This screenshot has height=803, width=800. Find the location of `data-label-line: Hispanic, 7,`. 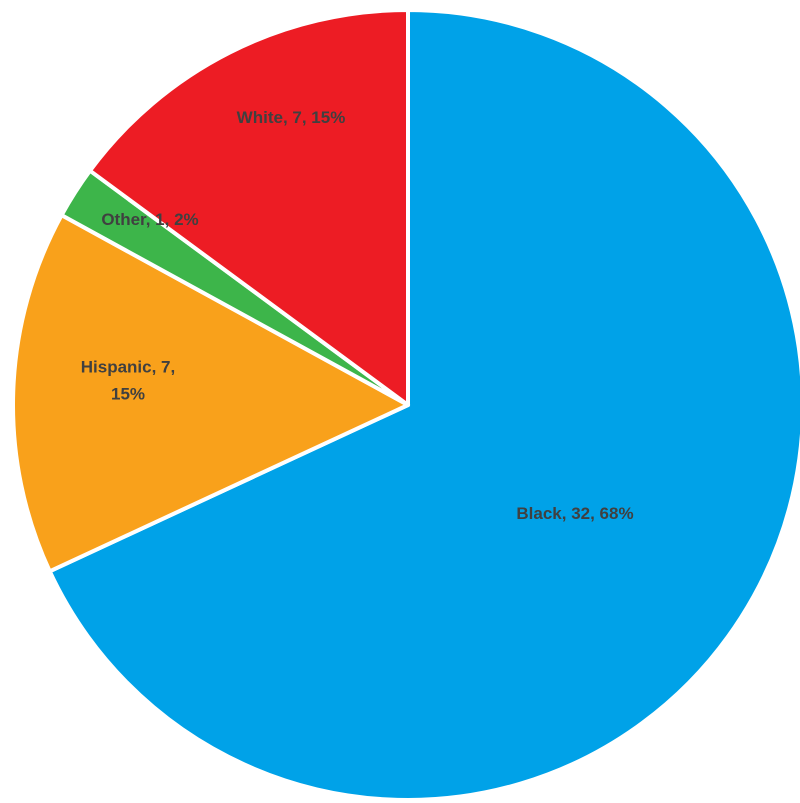

data-label-line: Hispanic, 7, is located at coordinates (128, 367).